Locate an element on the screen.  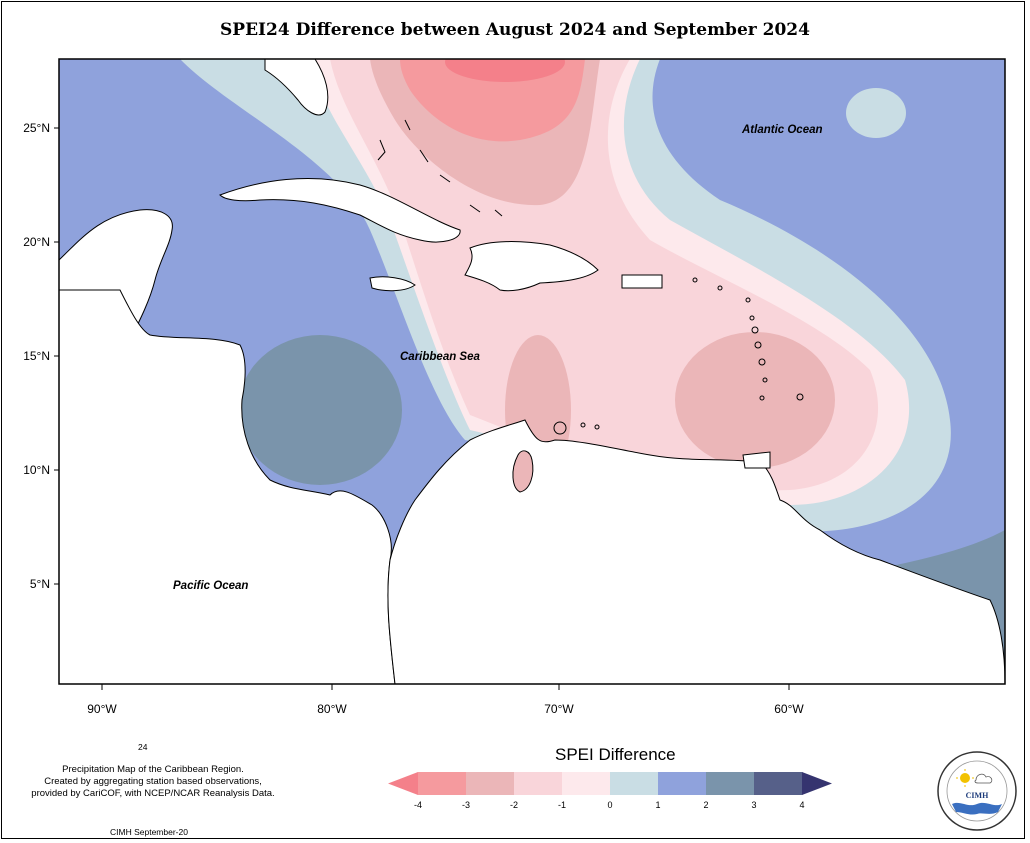
land-florida is located at coordinates (296, 87).